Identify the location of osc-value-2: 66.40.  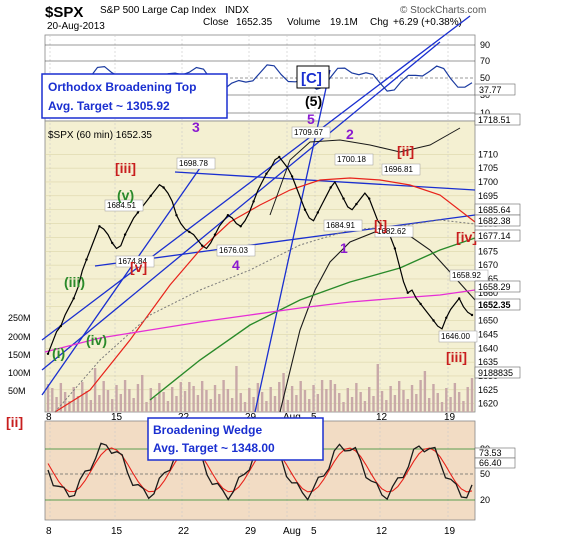
(490, 463).